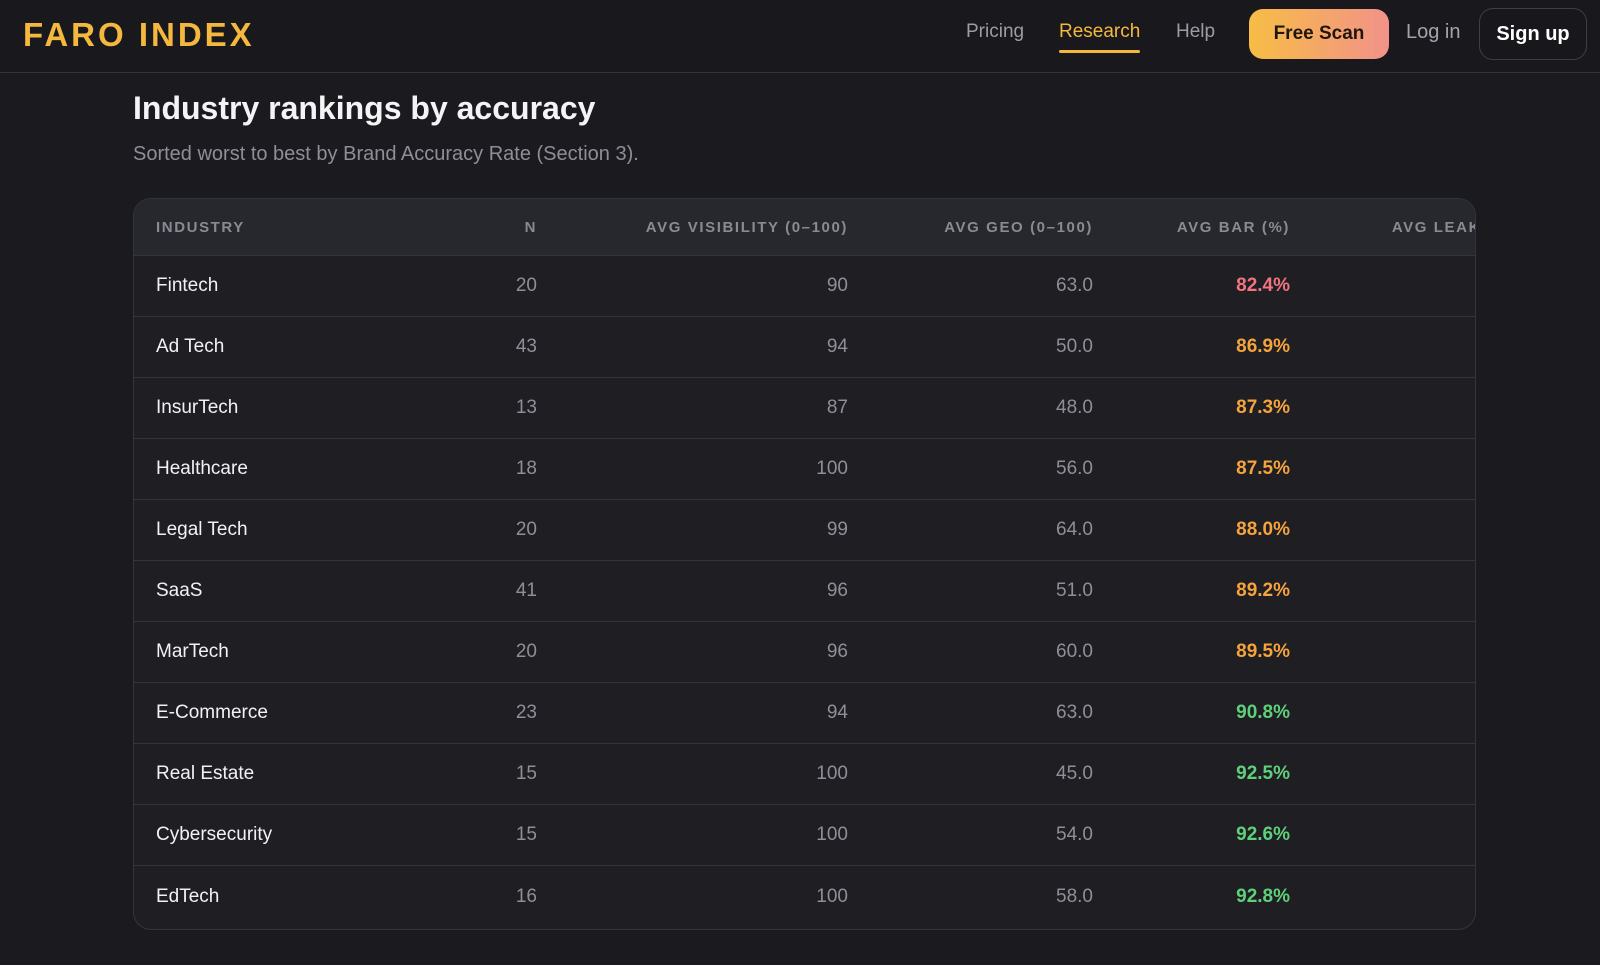  Describe the element at coordinates (804, 591) in the screenshot. I see `table-row: SaaS 41 96 51.0 89.2% 83.0` at that location.